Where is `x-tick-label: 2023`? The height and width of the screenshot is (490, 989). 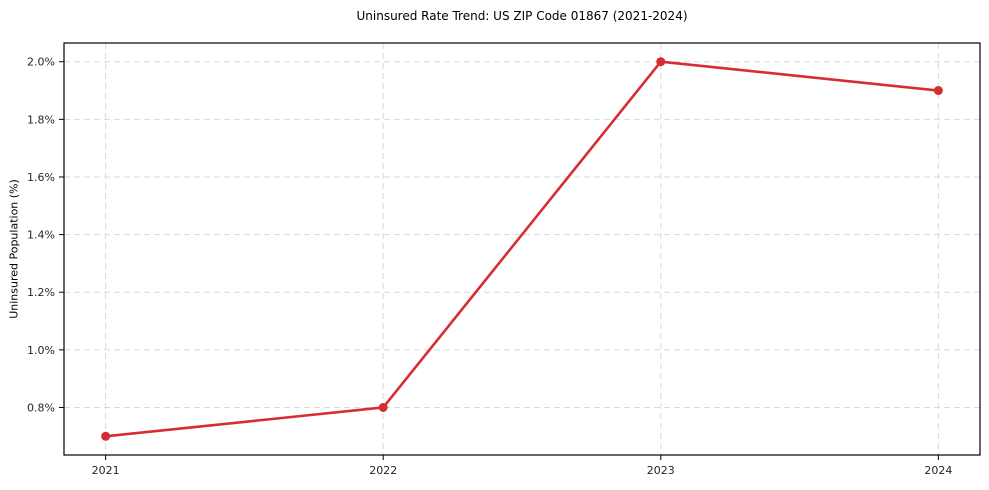
x-tick-label: 2023 is located at coordinates (661, 470).